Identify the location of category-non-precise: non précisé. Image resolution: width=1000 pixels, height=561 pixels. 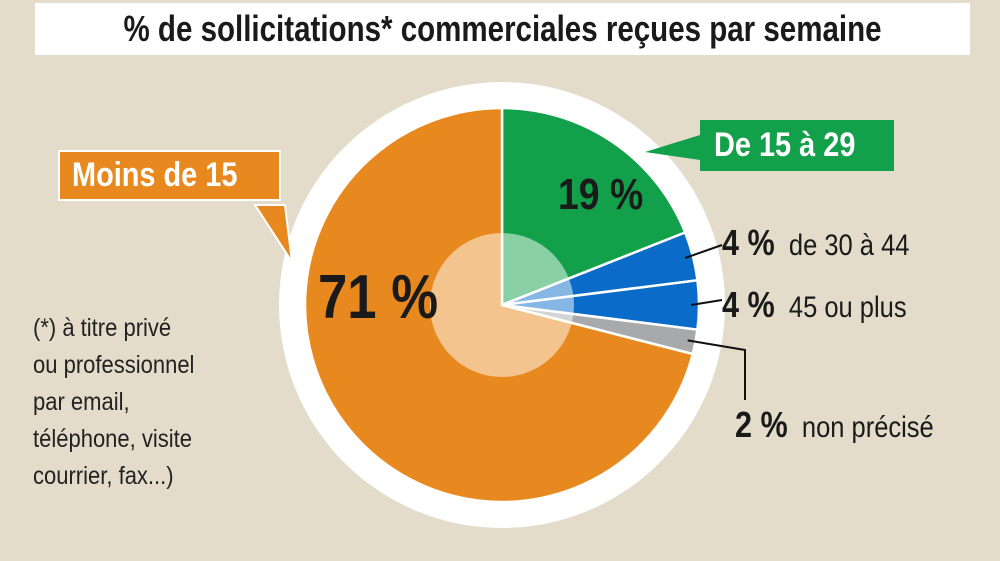
(867, 427).